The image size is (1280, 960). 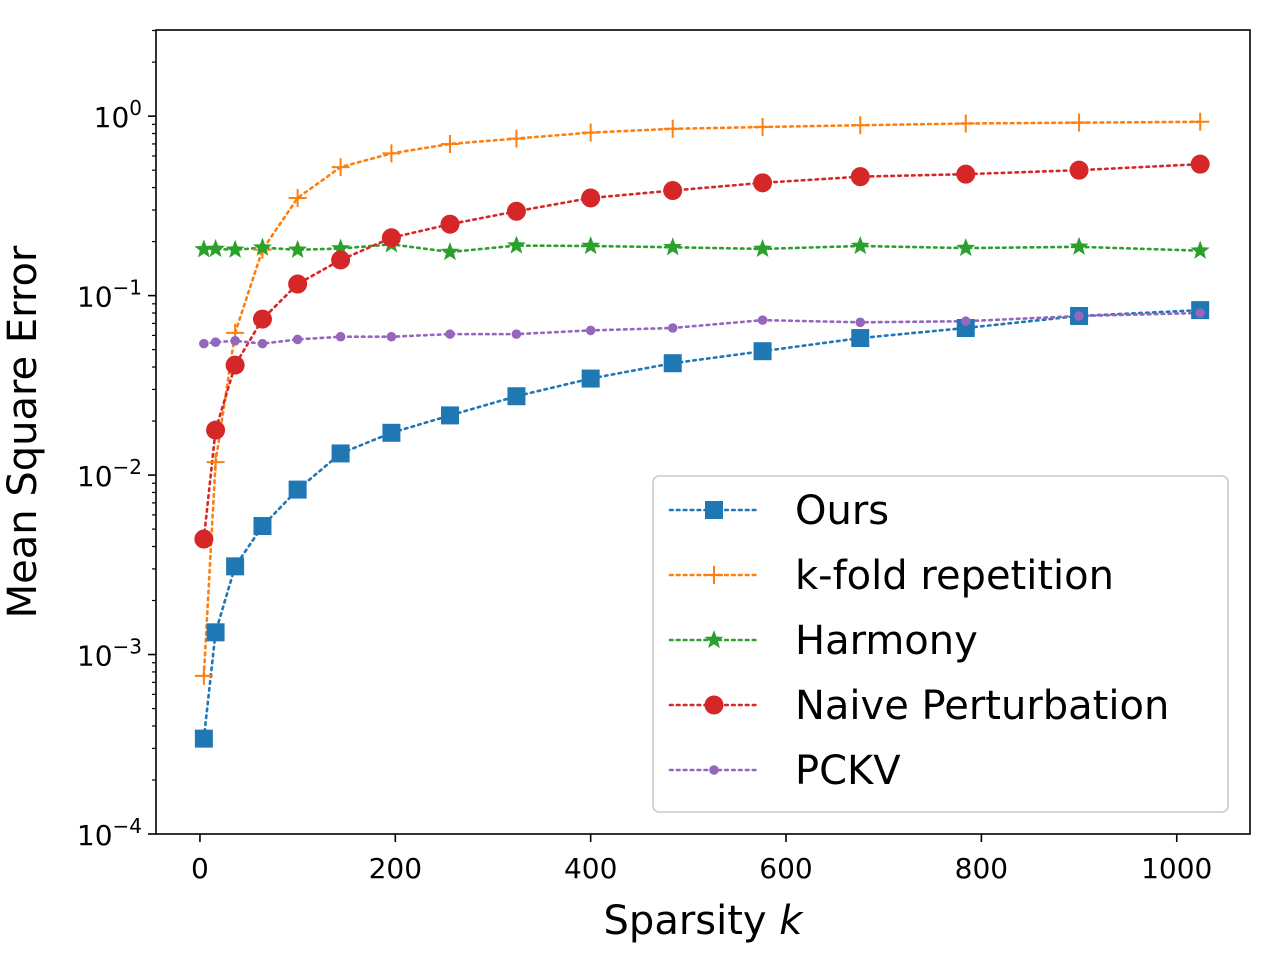 I want to click on y-axis-ticks: 10⁰ 10⁻¹ 10⁻² 10⁻³ 10⁻⁴, so click(x=116, y=474).